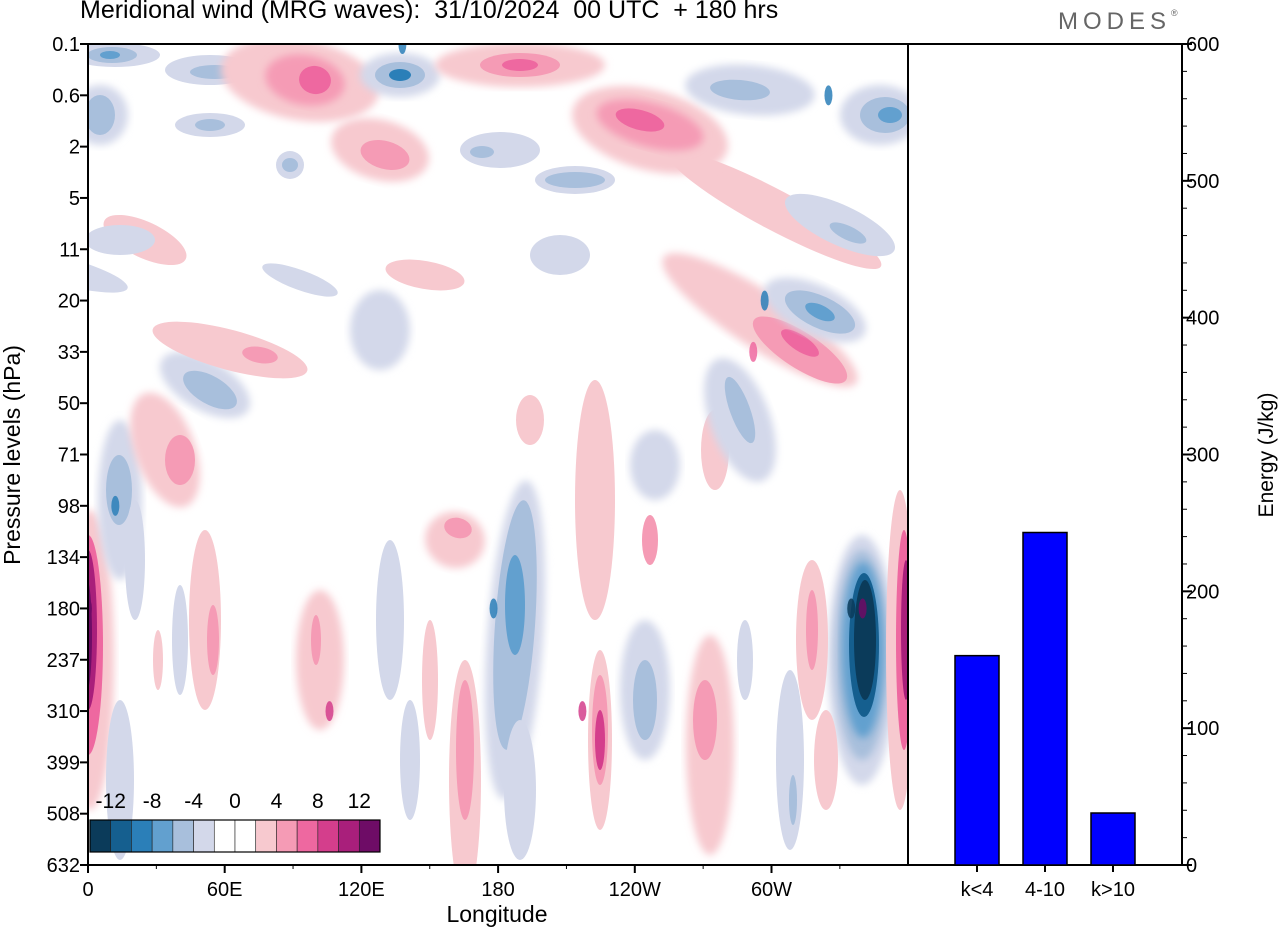  What do you see at coordinates (1202, 456) in the screenshot?
I see `energy-tick-label: 300` at bounding box center [1202, 456].